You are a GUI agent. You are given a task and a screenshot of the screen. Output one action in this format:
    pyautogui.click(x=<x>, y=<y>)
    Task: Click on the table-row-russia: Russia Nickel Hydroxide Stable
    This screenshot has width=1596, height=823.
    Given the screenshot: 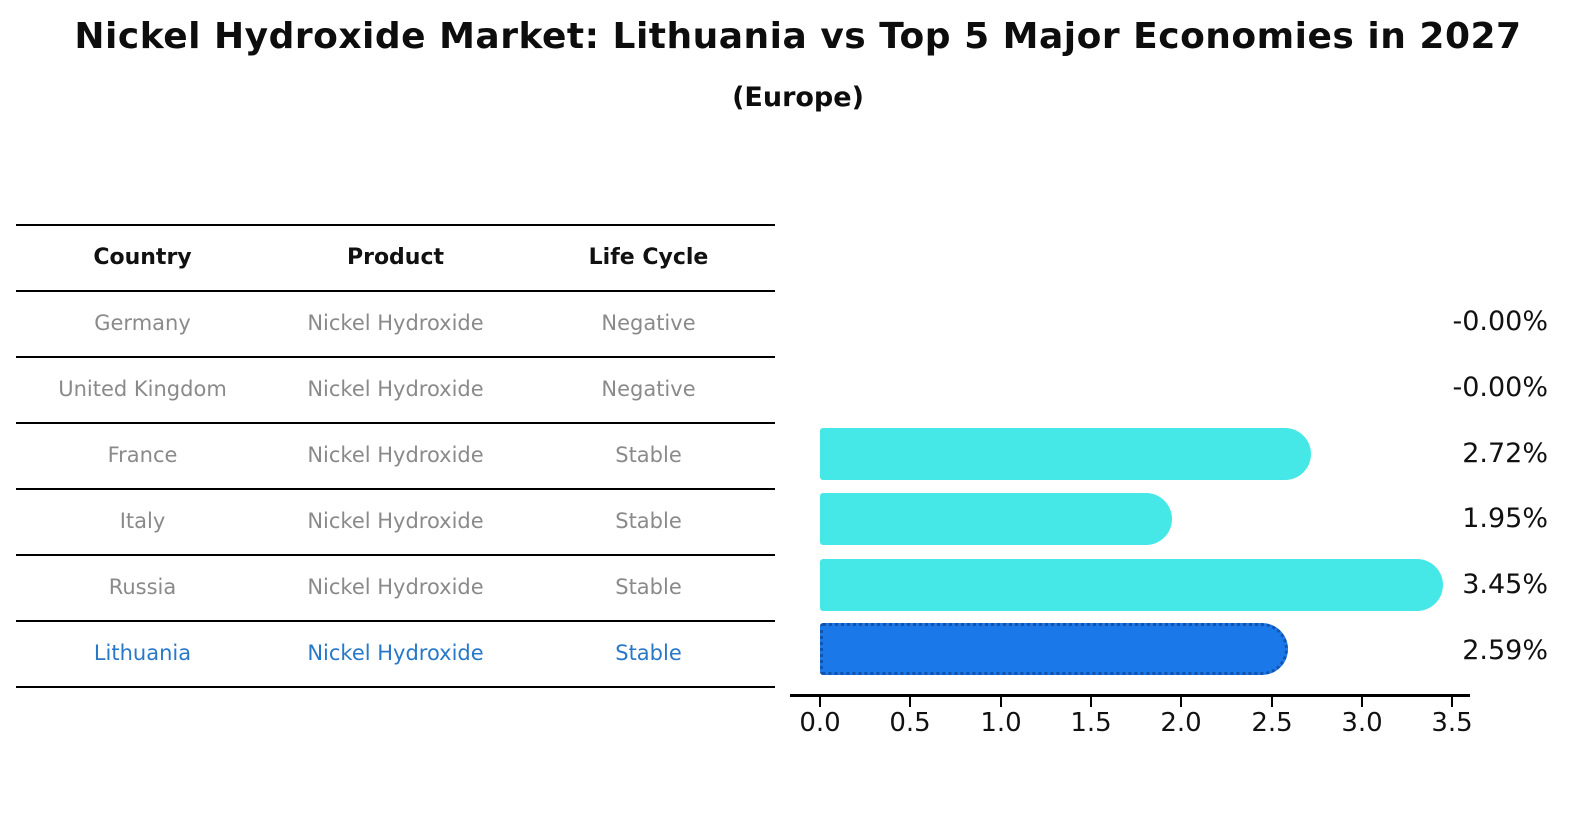 What is the action you would take?
    pyautogui.click(x=395, y=587)
    